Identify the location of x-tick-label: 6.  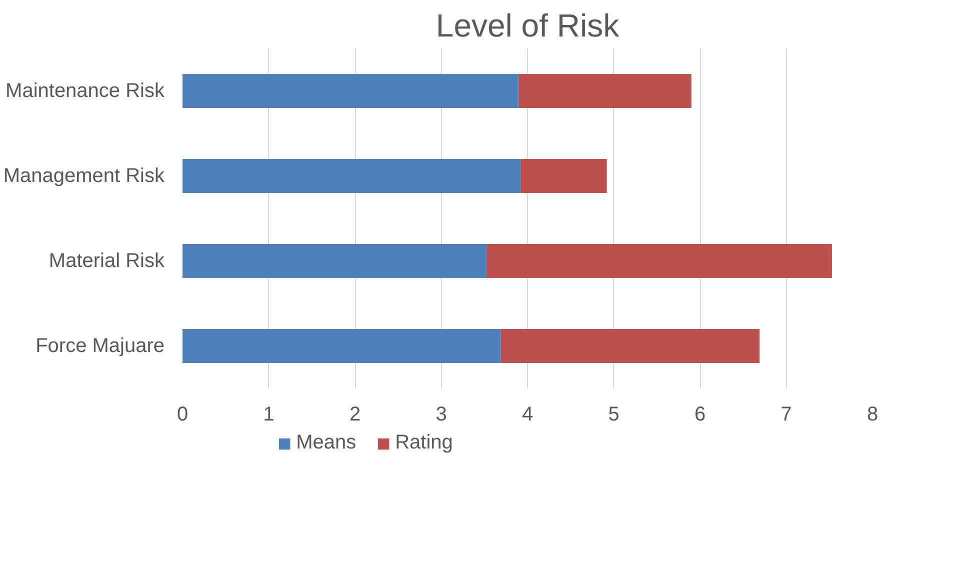
(700, 415).